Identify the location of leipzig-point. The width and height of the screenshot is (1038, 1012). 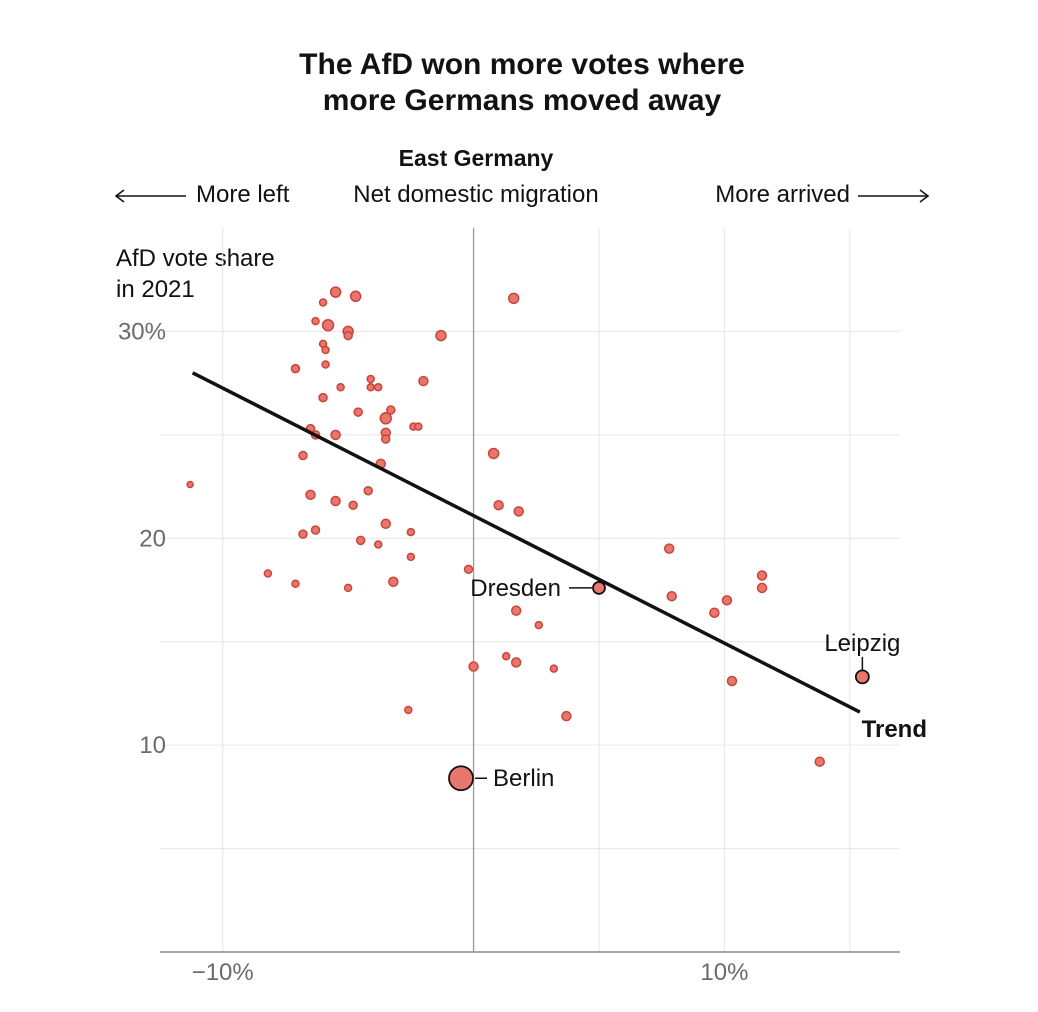
(862, 677).